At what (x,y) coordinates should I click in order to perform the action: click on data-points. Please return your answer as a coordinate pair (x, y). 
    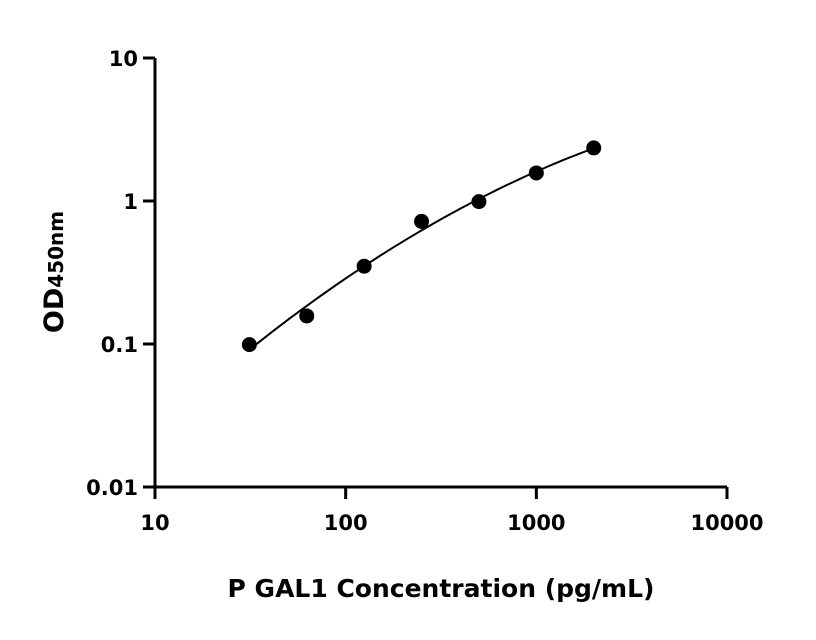
    Looking at the image, I should click on (421, 246).